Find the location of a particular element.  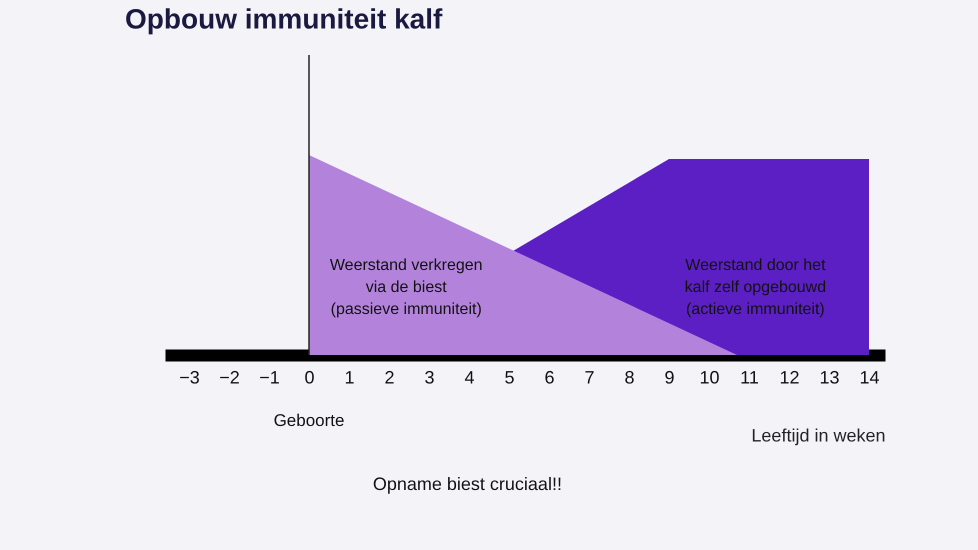

x-tick-label: 4 is located at coordinates (469, 378).